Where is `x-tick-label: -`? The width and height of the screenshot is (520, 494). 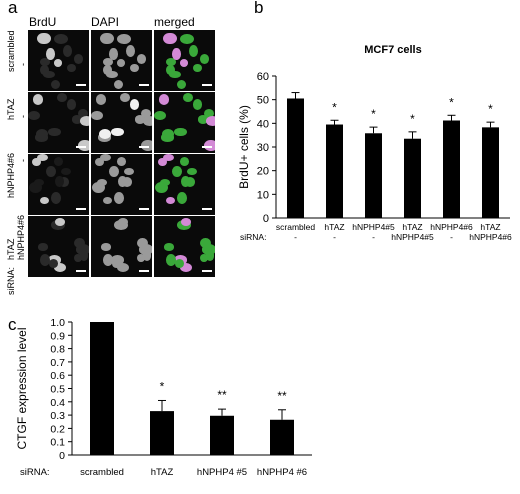
x-tick-label: - is located at coordinates (334, 237).